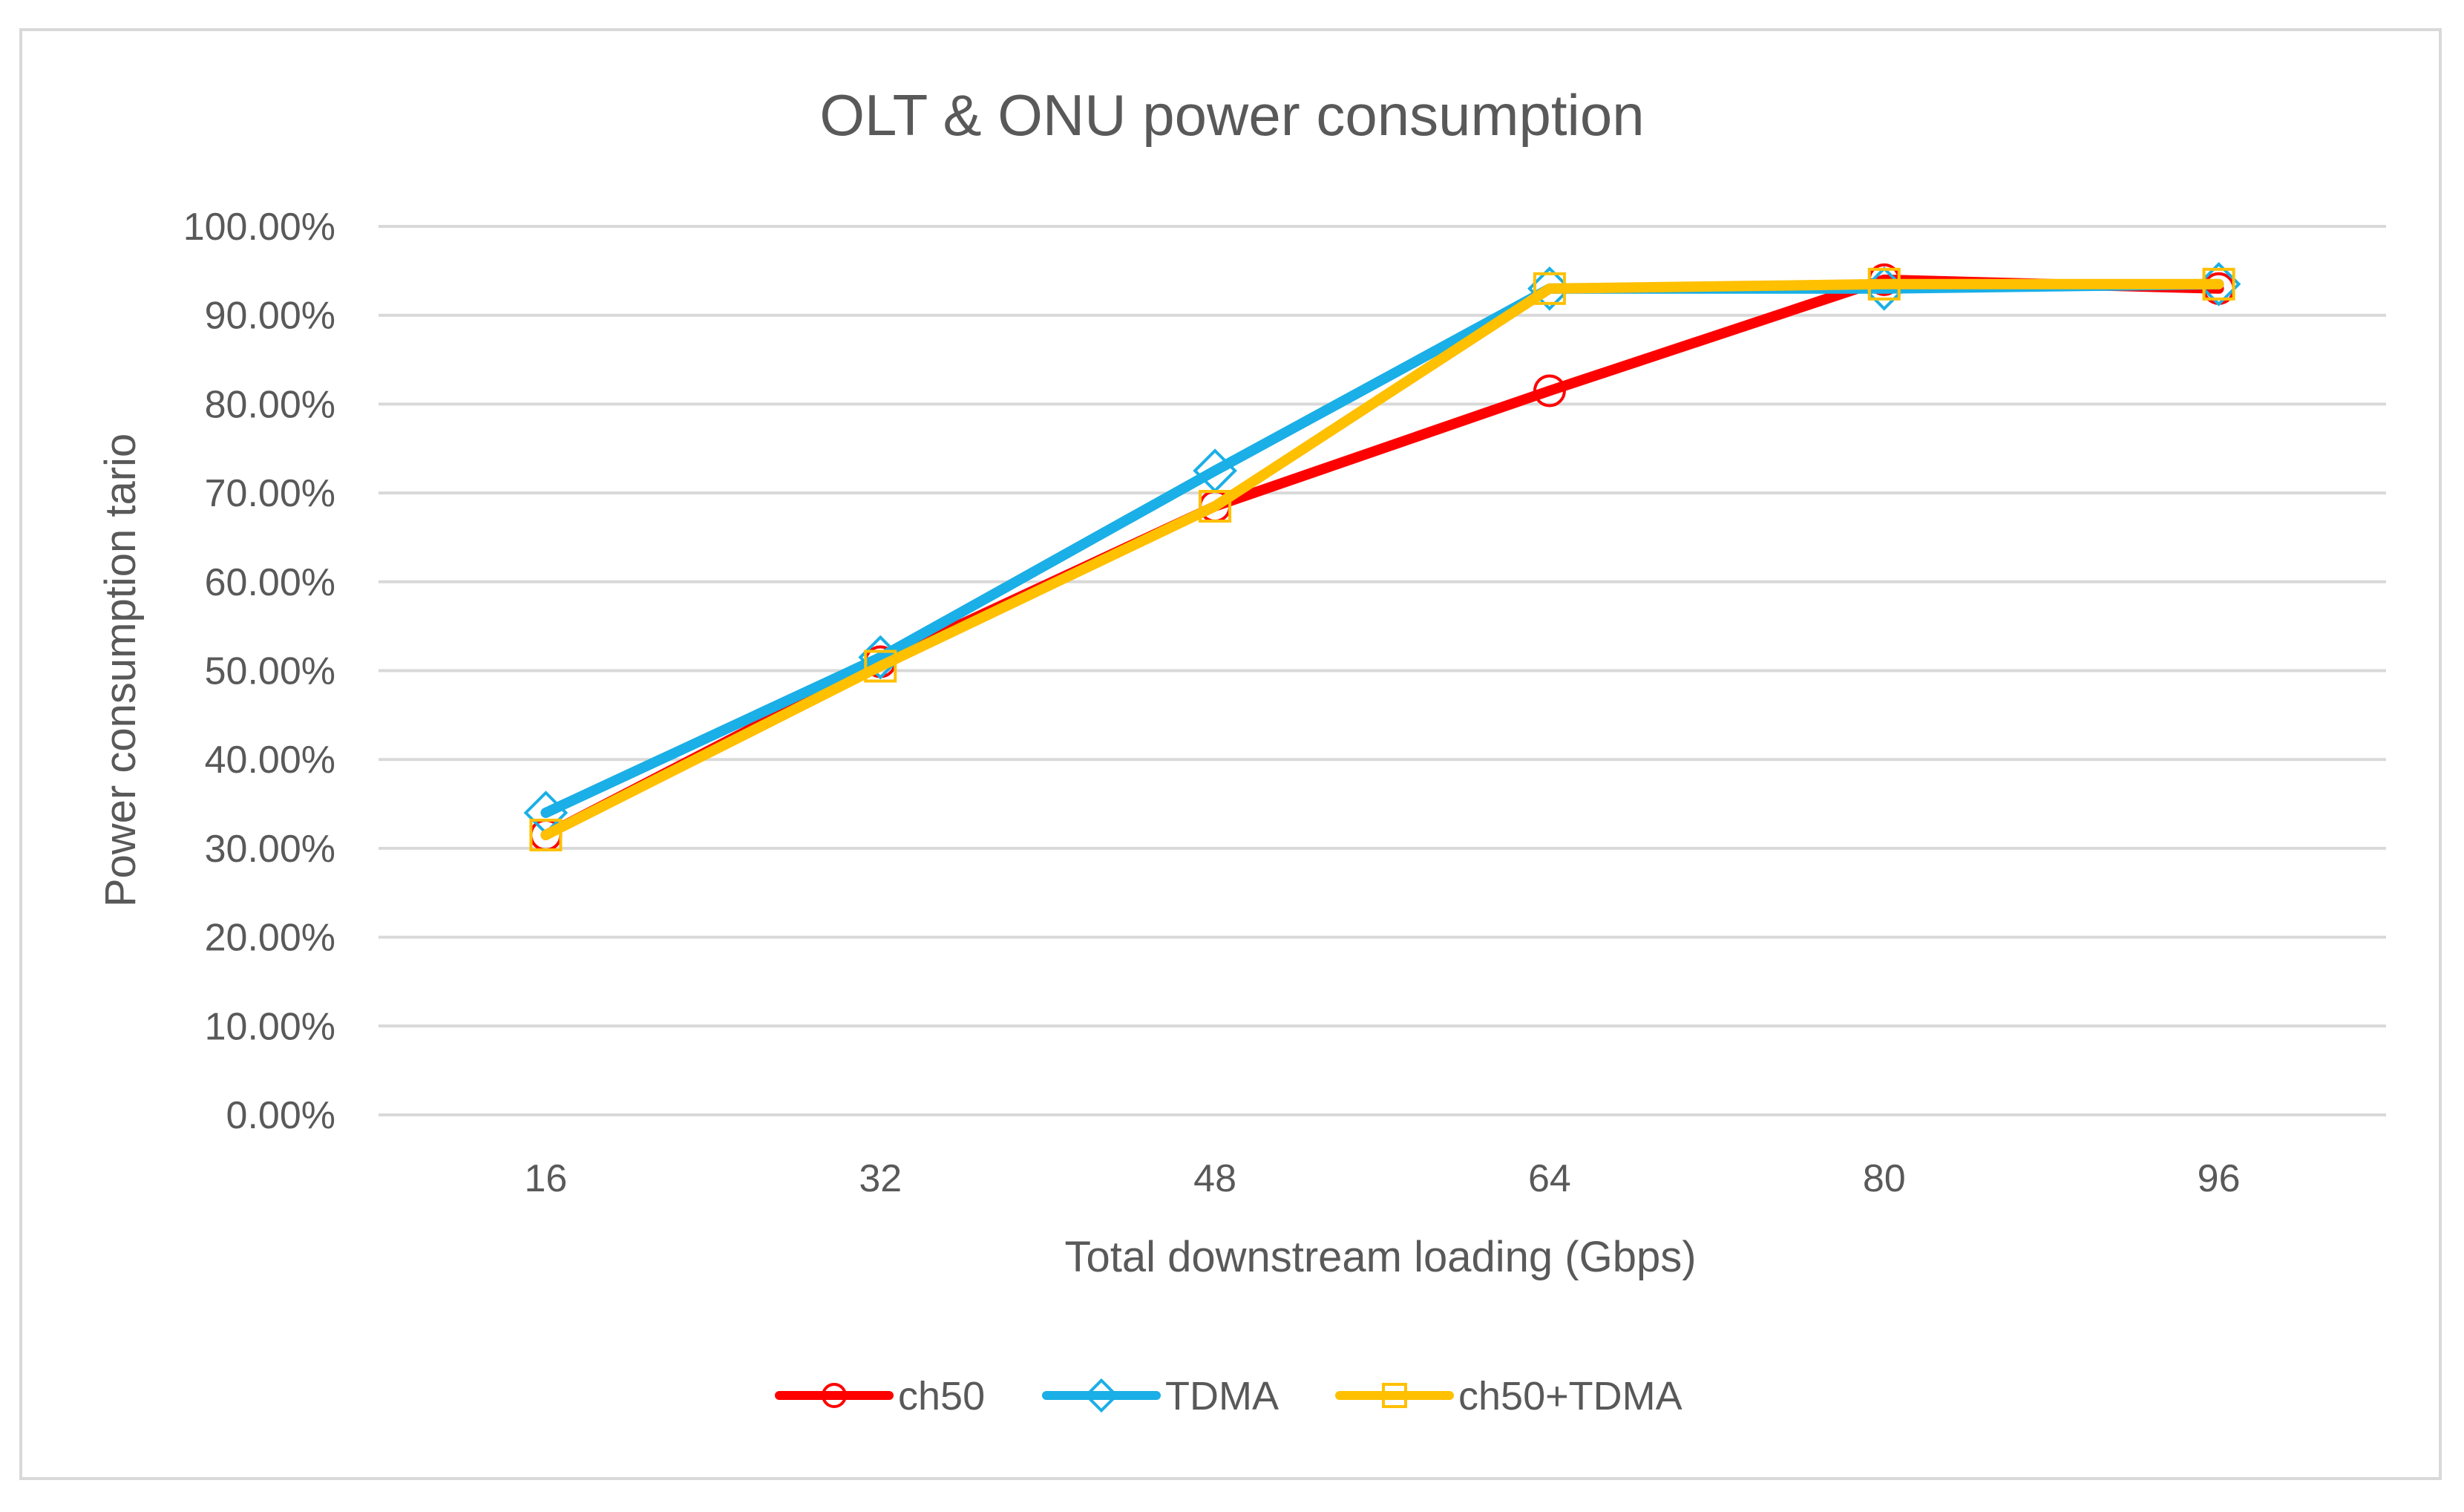 Image resolution: width=2464 pixels, height=1512 pixels. What do you see at coordinates (1570, 1396) in the screenshot?
I see `legend-label: ch50+TDMA` at bounding box center [1570, 1396].